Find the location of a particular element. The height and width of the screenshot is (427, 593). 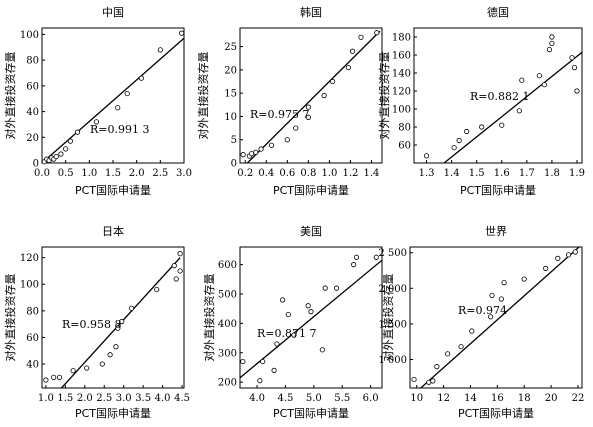

y-tick-label: 600 is located at coordinates (227, 265).